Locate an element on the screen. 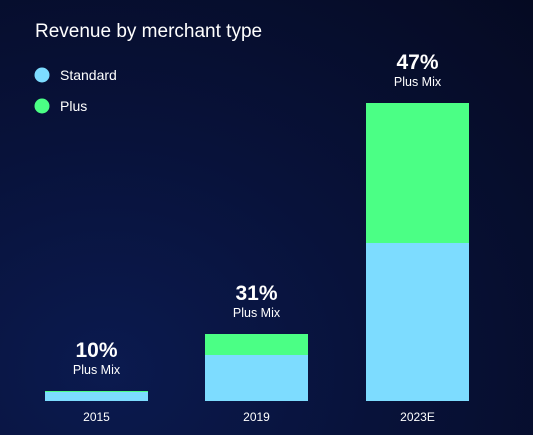 The width and height of the screenshot is (533, 435). legend-marker-standard is located at coordinates (42, 75).